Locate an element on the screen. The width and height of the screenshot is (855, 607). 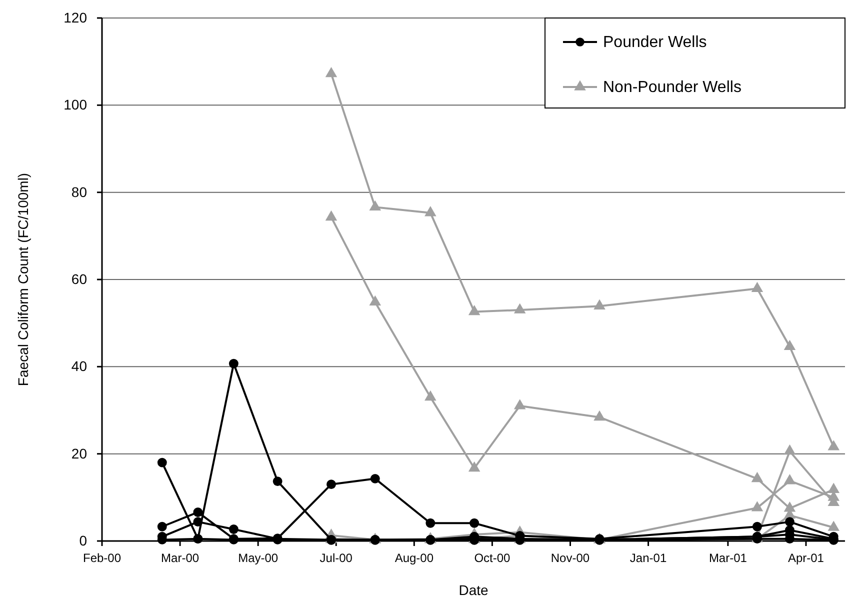
x-tick-label: Aug-00 is located at coordinates (414, 558).